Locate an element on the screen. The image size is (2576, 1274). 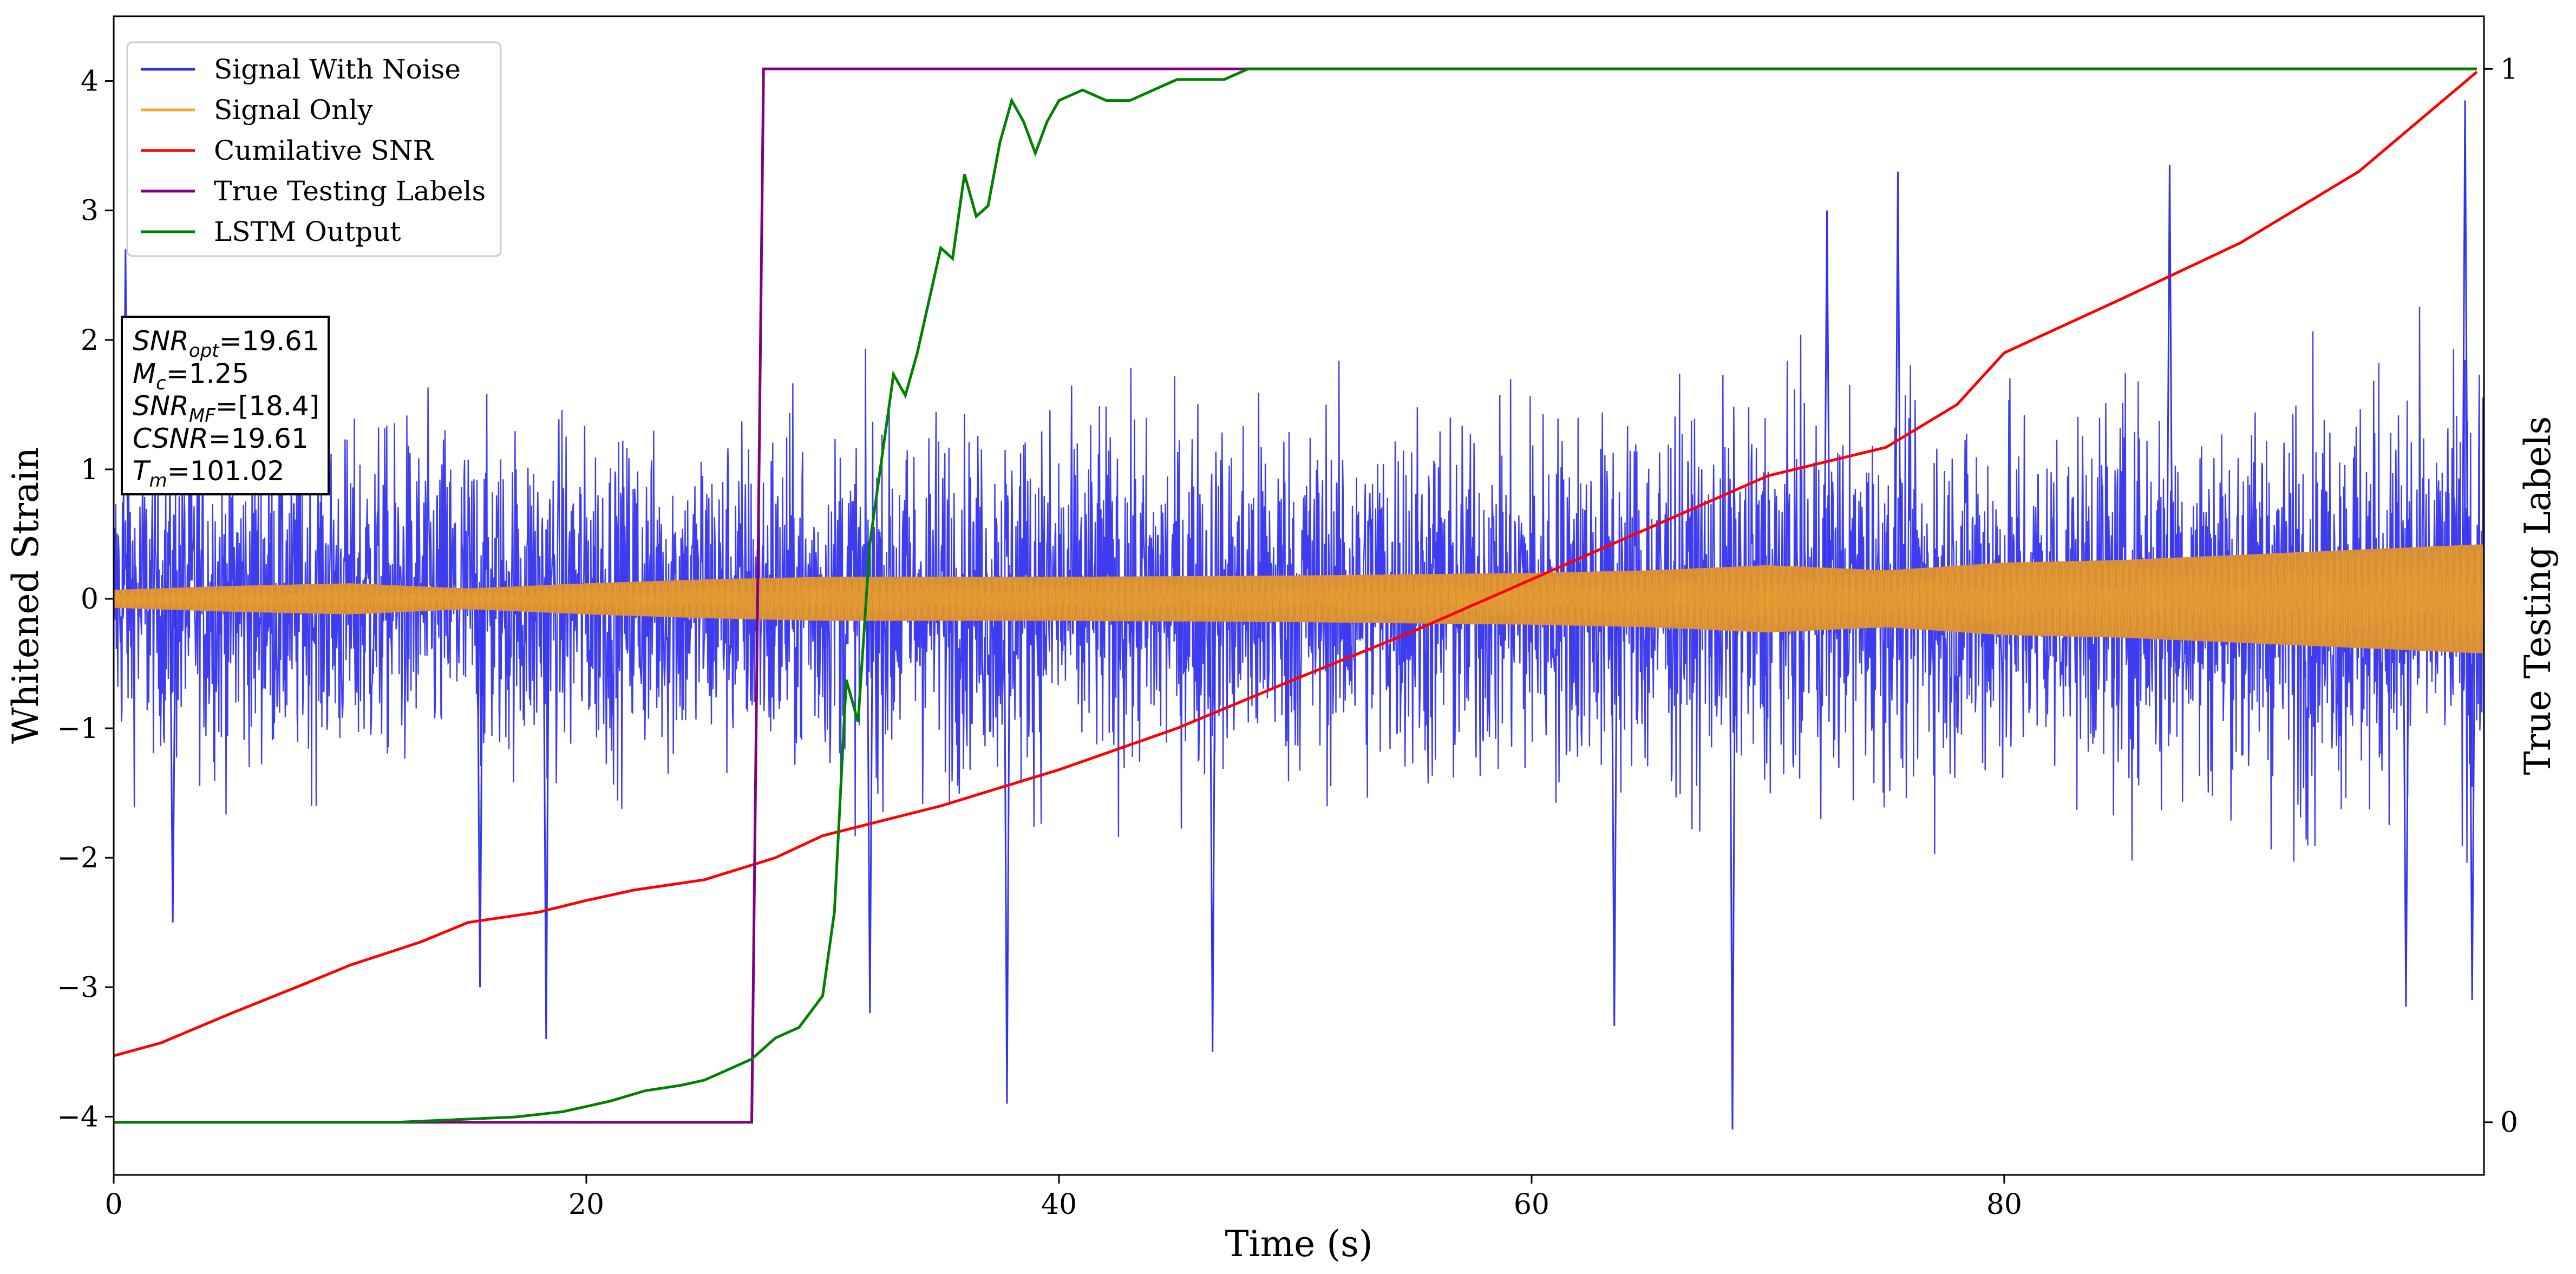
x-axis-label: Time (s) is located at coordinates (1298, 1244).